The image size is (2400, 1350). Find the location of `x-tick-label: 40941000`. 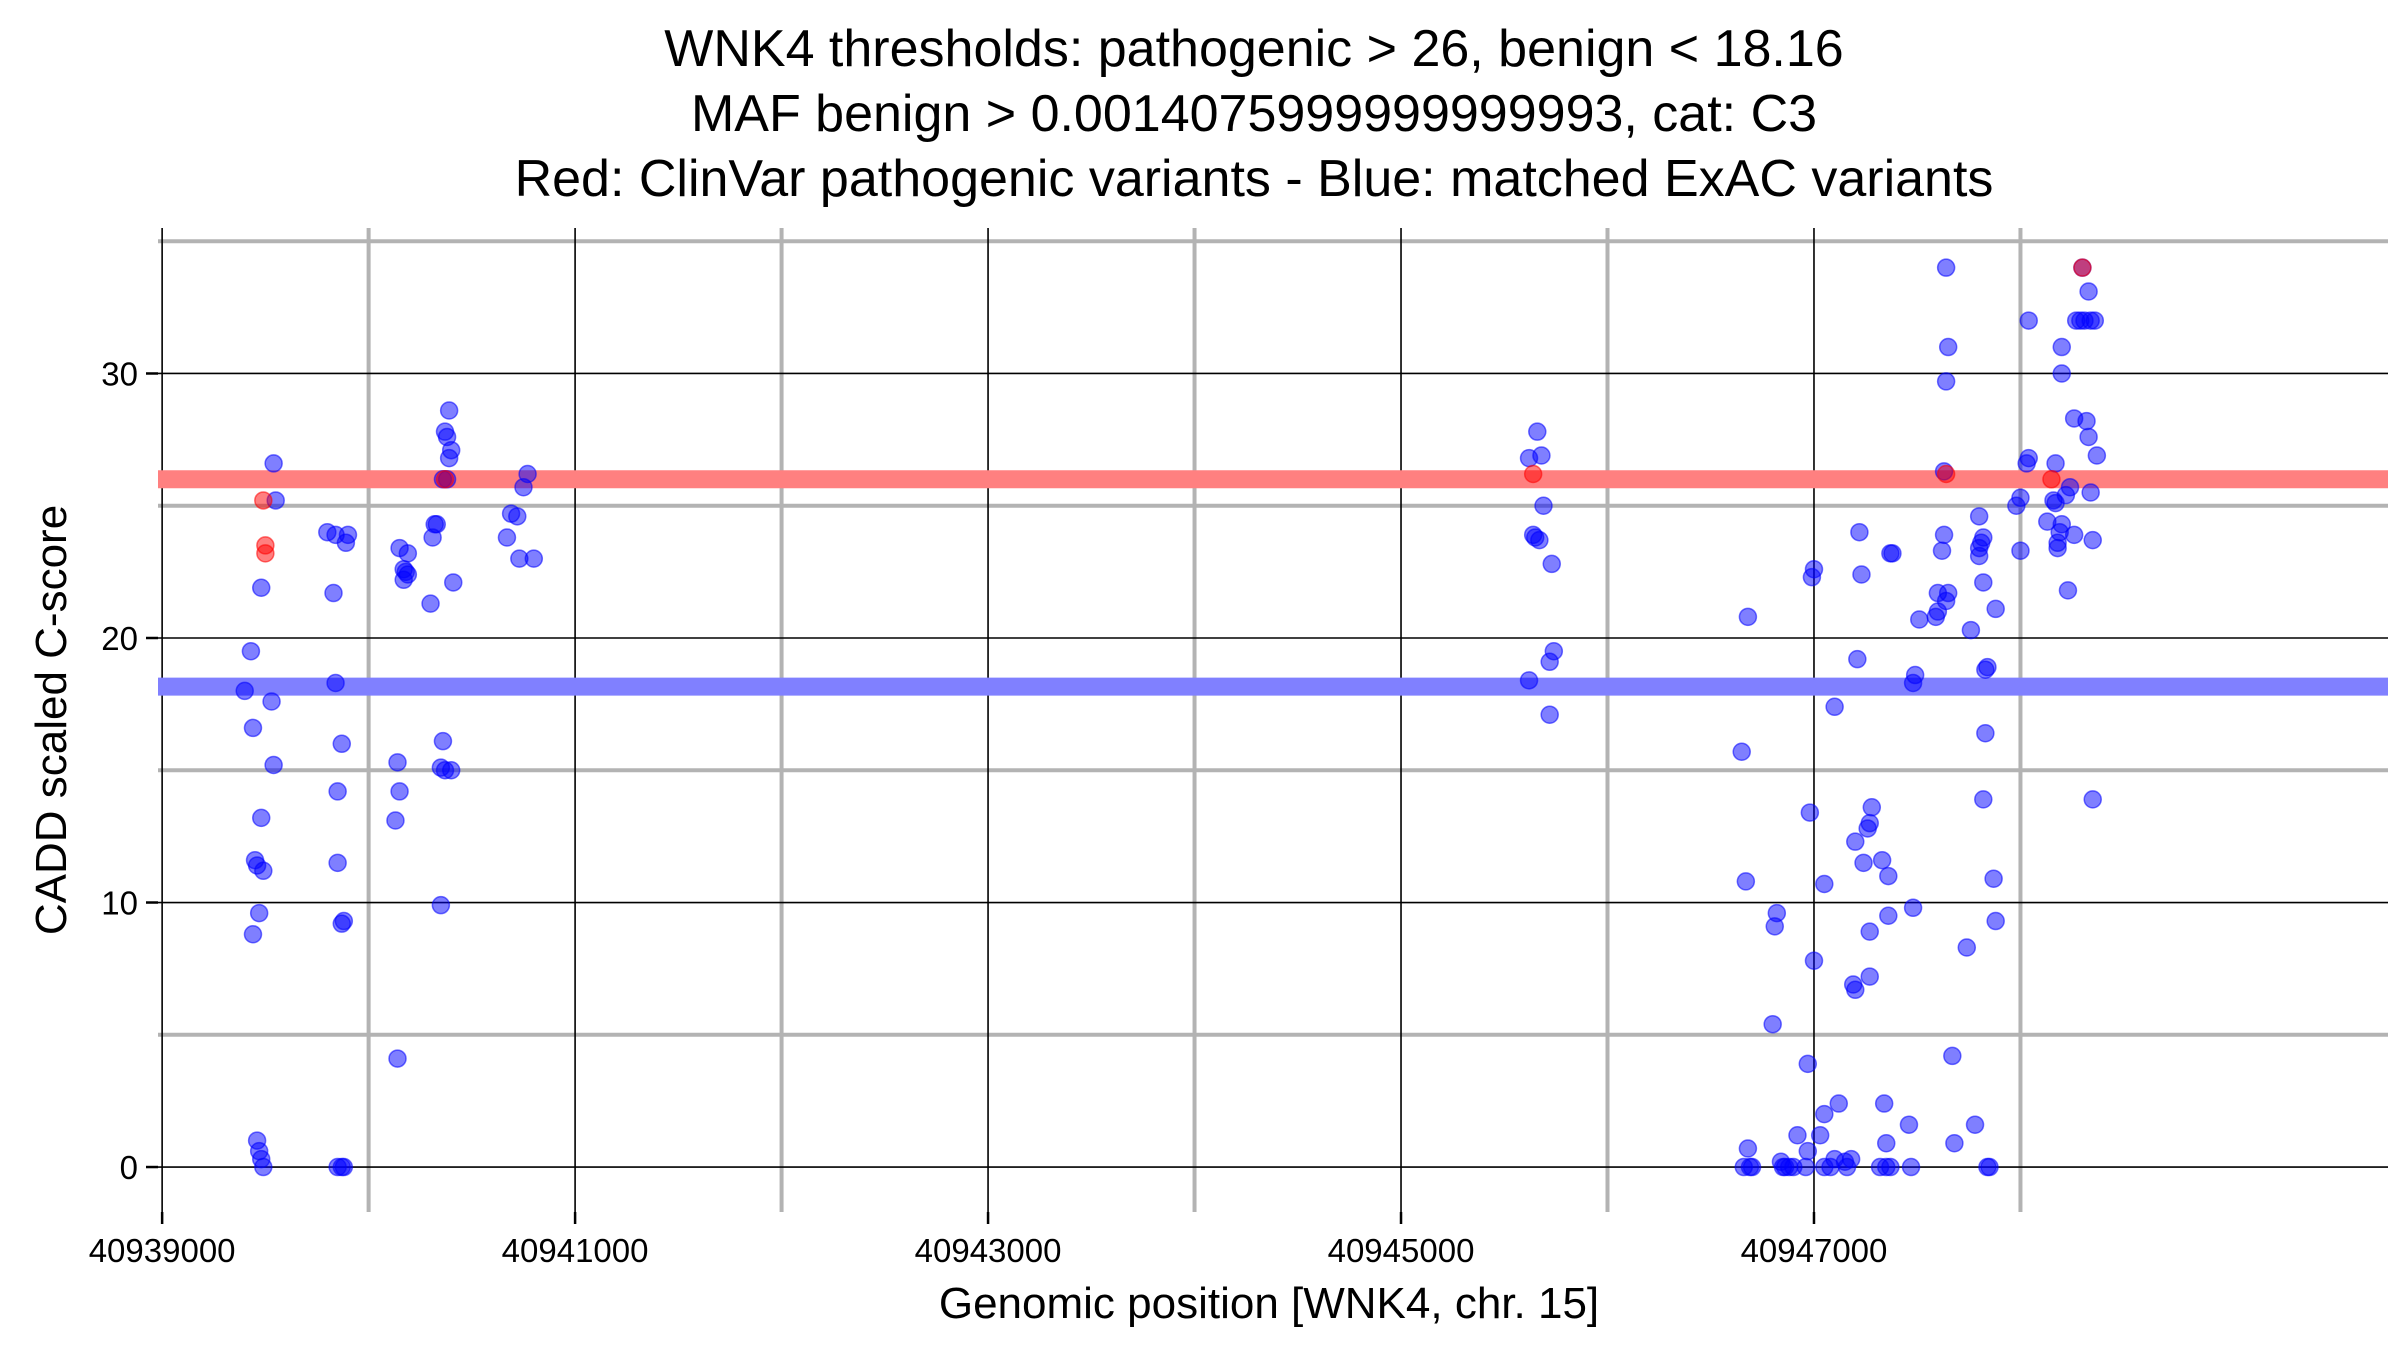

x-tick-label: 40941000 is located at coordinates (575, 1250).